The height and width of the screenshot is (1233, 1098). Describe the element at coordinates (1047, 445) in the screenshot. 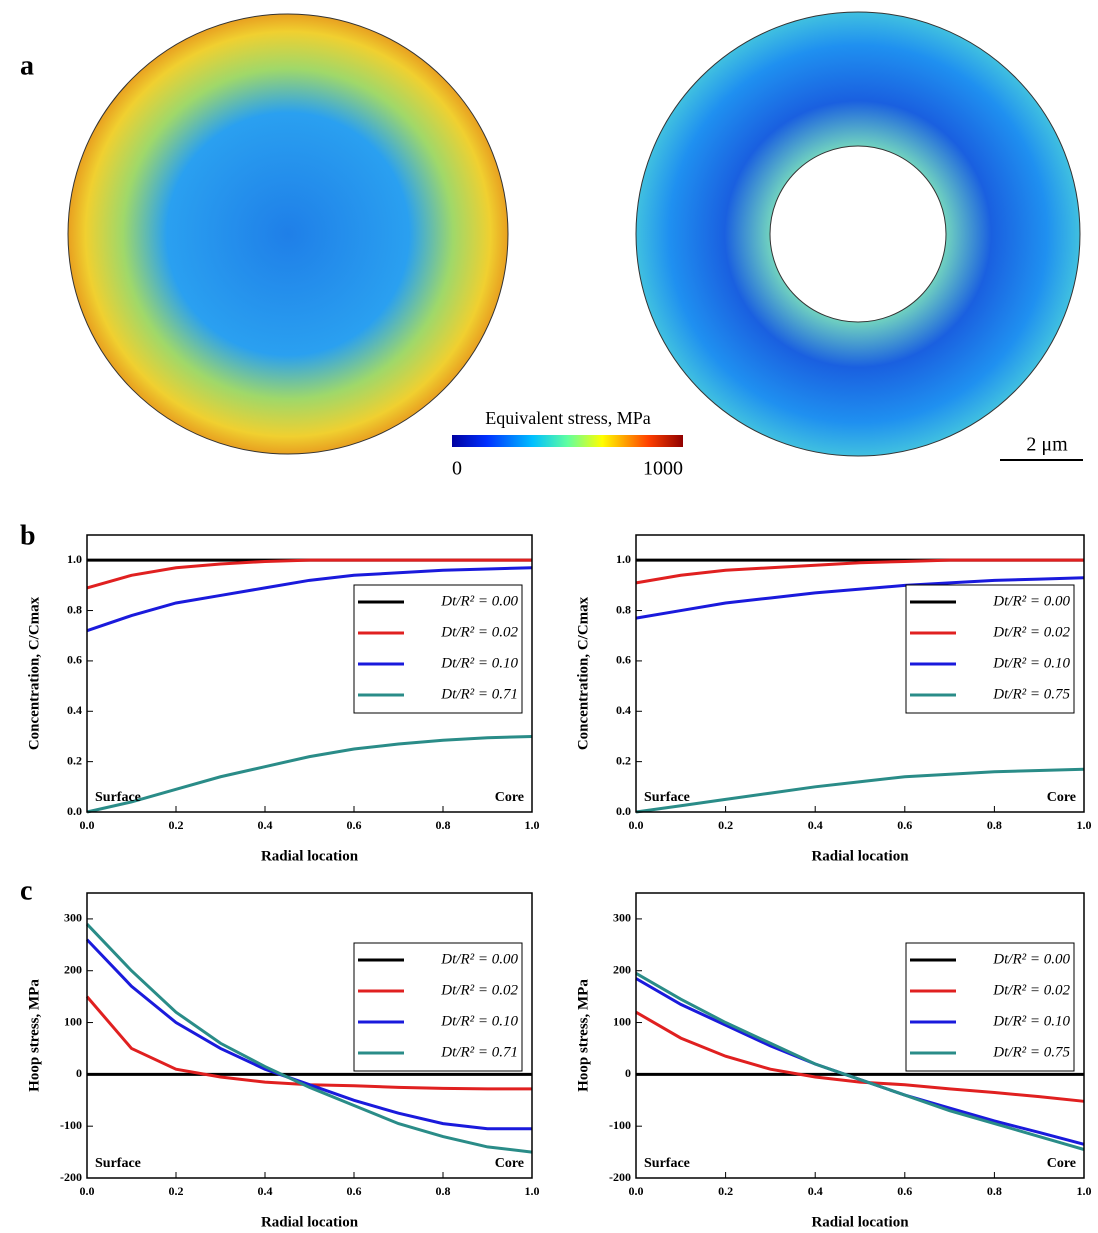

I see `scale-bar-label: 2 μm` at that location.